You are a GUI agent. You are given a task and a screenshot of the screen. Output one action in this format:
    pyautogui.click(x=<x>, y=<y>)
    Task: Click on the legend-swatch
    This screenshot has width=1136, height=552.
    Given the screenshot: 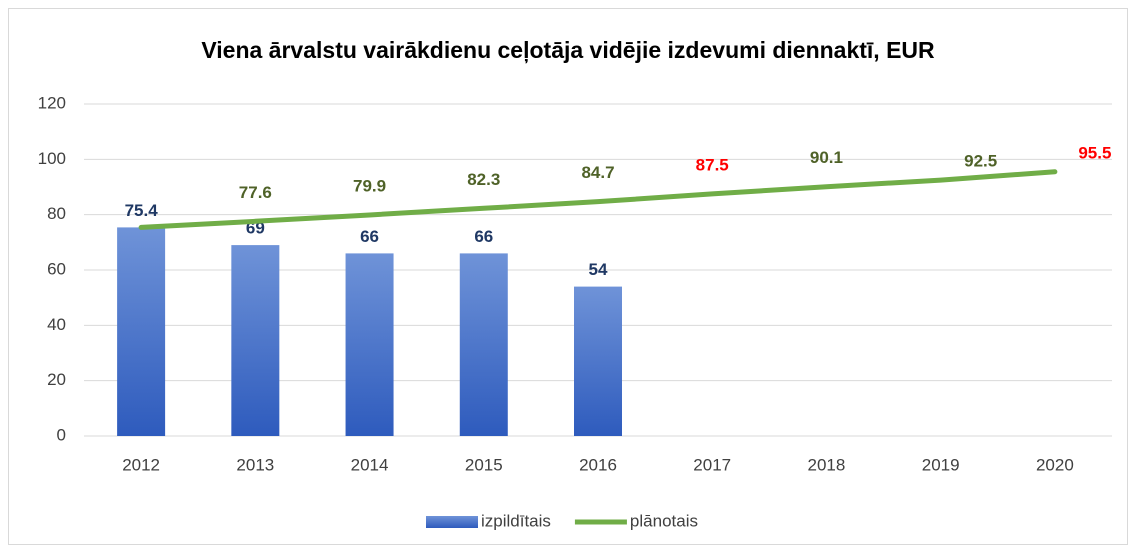 What is the action you would take?
    pyautogui.click(x=452, y=522)
    